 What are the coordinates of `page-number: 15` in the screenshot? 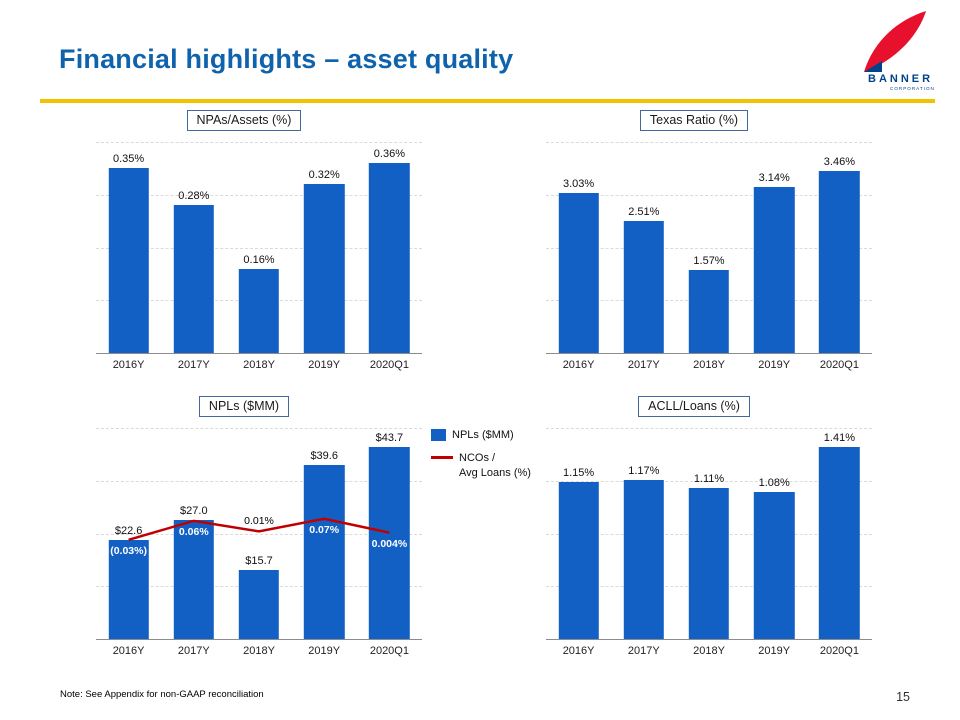 It's located at (903, 697).